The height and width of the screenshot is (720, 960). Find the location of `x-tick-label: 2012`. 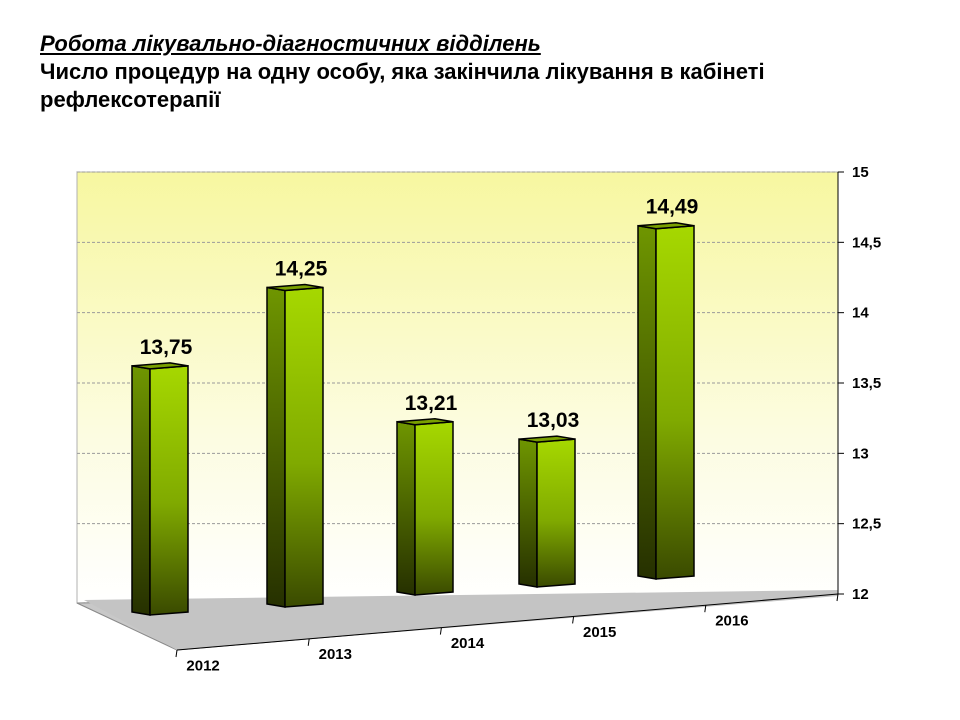

x-tick-label: 2012 is located at coordinates (202, 665).